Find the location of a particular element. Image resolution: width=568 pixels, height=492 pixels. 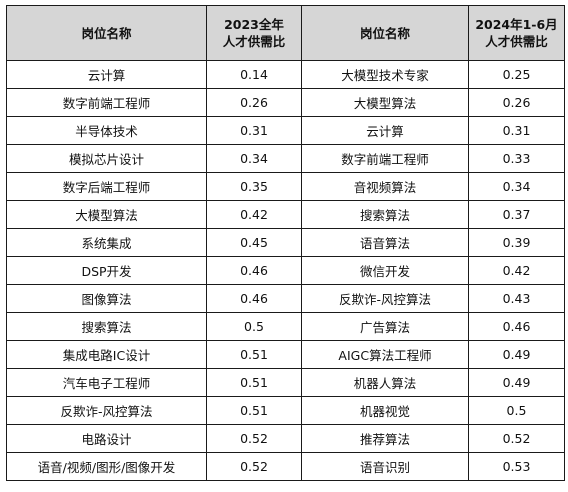

table-header-row: 岗位名称 2023全年 人才供需比 岗位名称 2024年1-6月 人才供需比 is located at coordinates (285, 33).